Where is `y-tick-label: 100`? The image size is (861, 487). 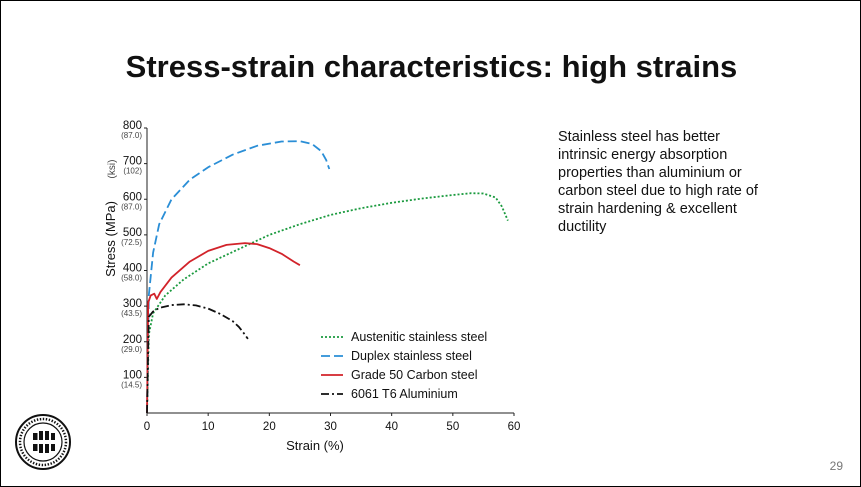
y-tick-label: 100 is located at coordinates (132, 375).